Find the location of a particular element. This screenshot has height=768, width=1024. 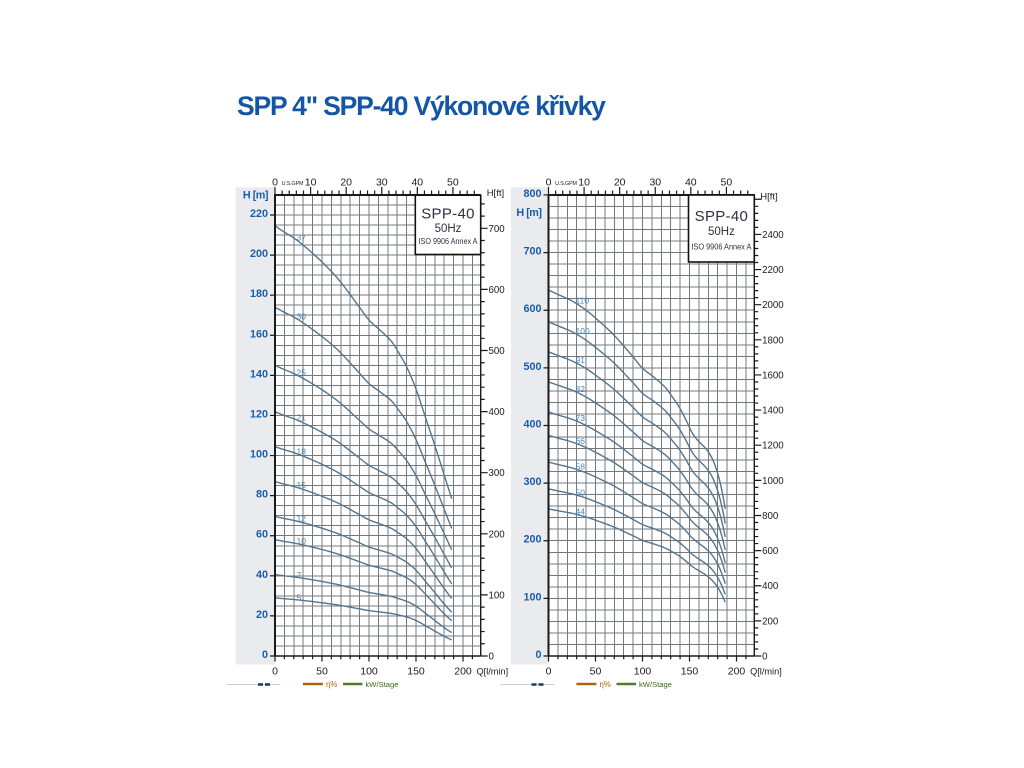

svg-text: 1800 is located at coordinates (773, 340).